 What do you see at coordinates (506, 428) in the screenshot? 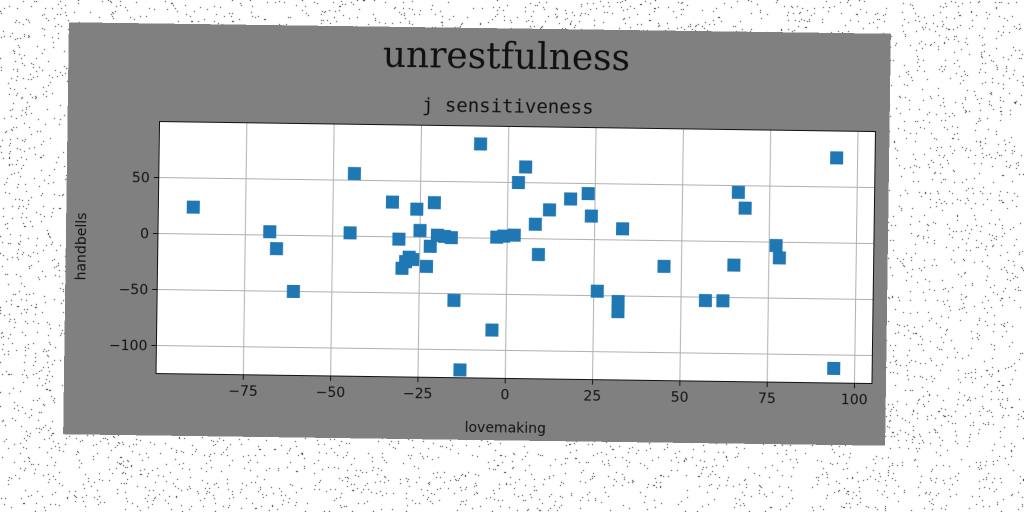
I see `x-axis-label: lovemaking` at bounding box center [506, 428].